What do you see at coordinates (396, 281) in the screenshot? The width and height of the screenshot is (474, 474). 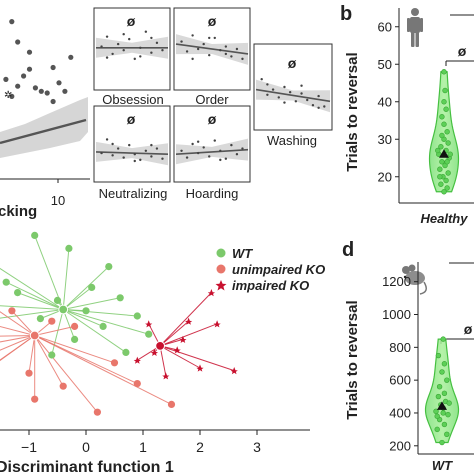 I see `mouse-y-tick-label: 1200` at bounding box center [396, 281].